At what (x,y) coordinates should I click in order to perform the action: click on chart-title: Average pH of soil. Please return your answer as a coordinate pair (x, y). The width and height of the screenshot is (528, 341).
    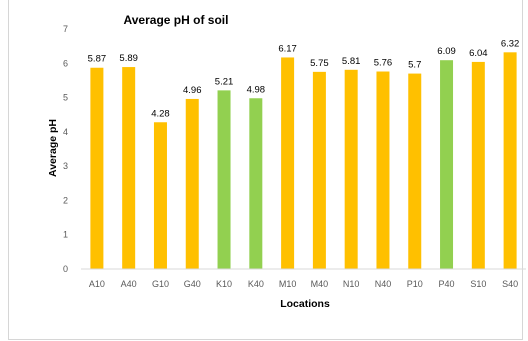
    Looking at the image, I should click on (176, 20).